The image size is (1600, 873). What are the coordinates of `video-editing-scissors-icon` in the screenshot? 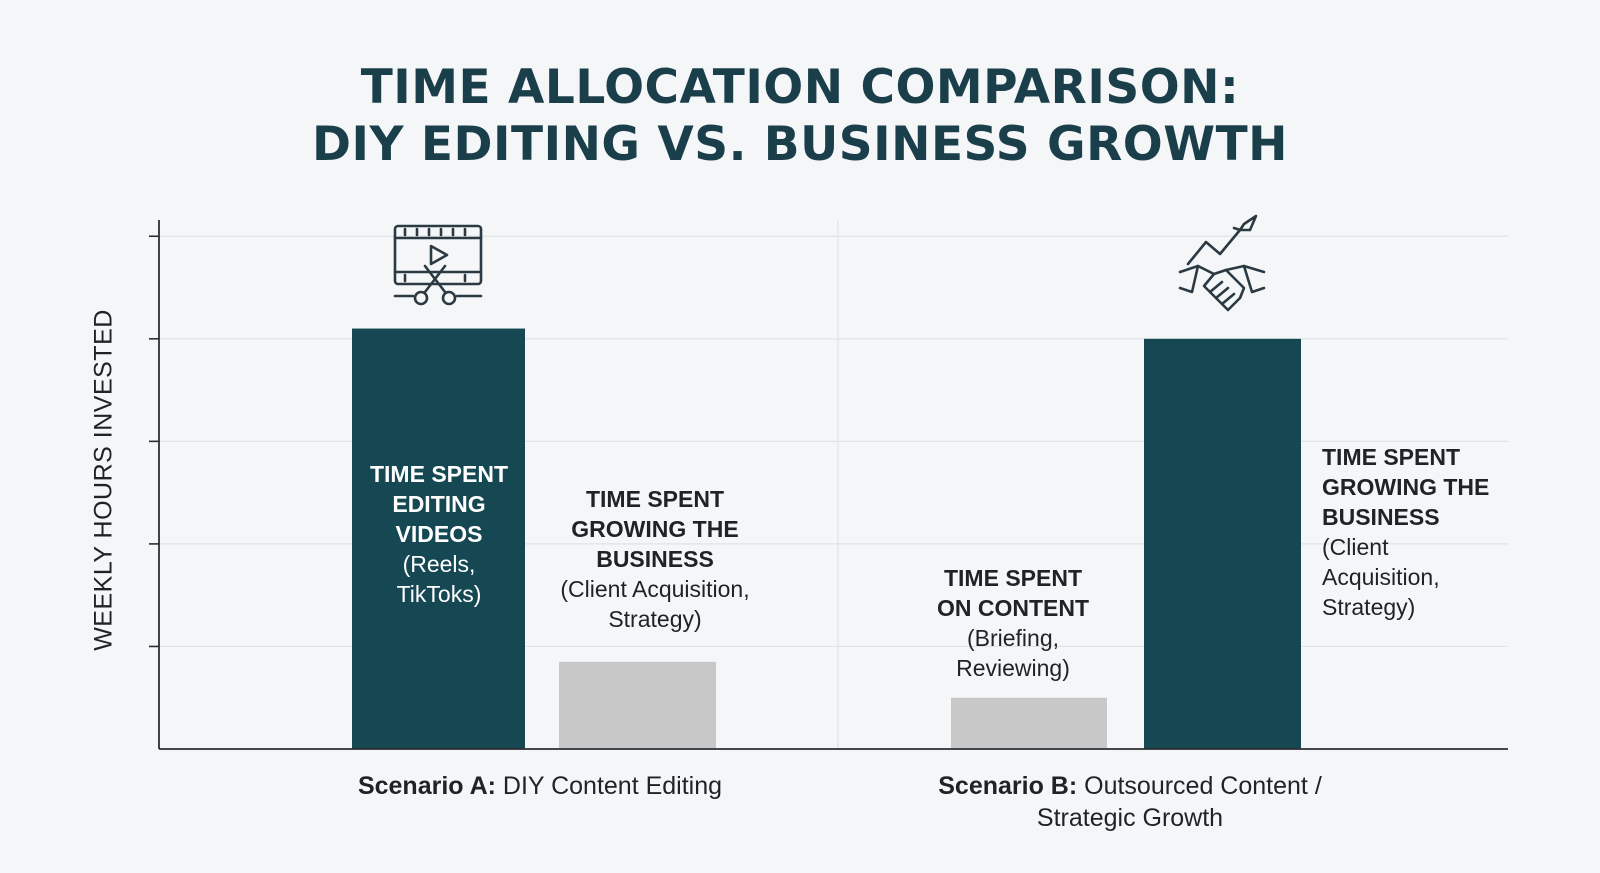 It's located at (438, 265).